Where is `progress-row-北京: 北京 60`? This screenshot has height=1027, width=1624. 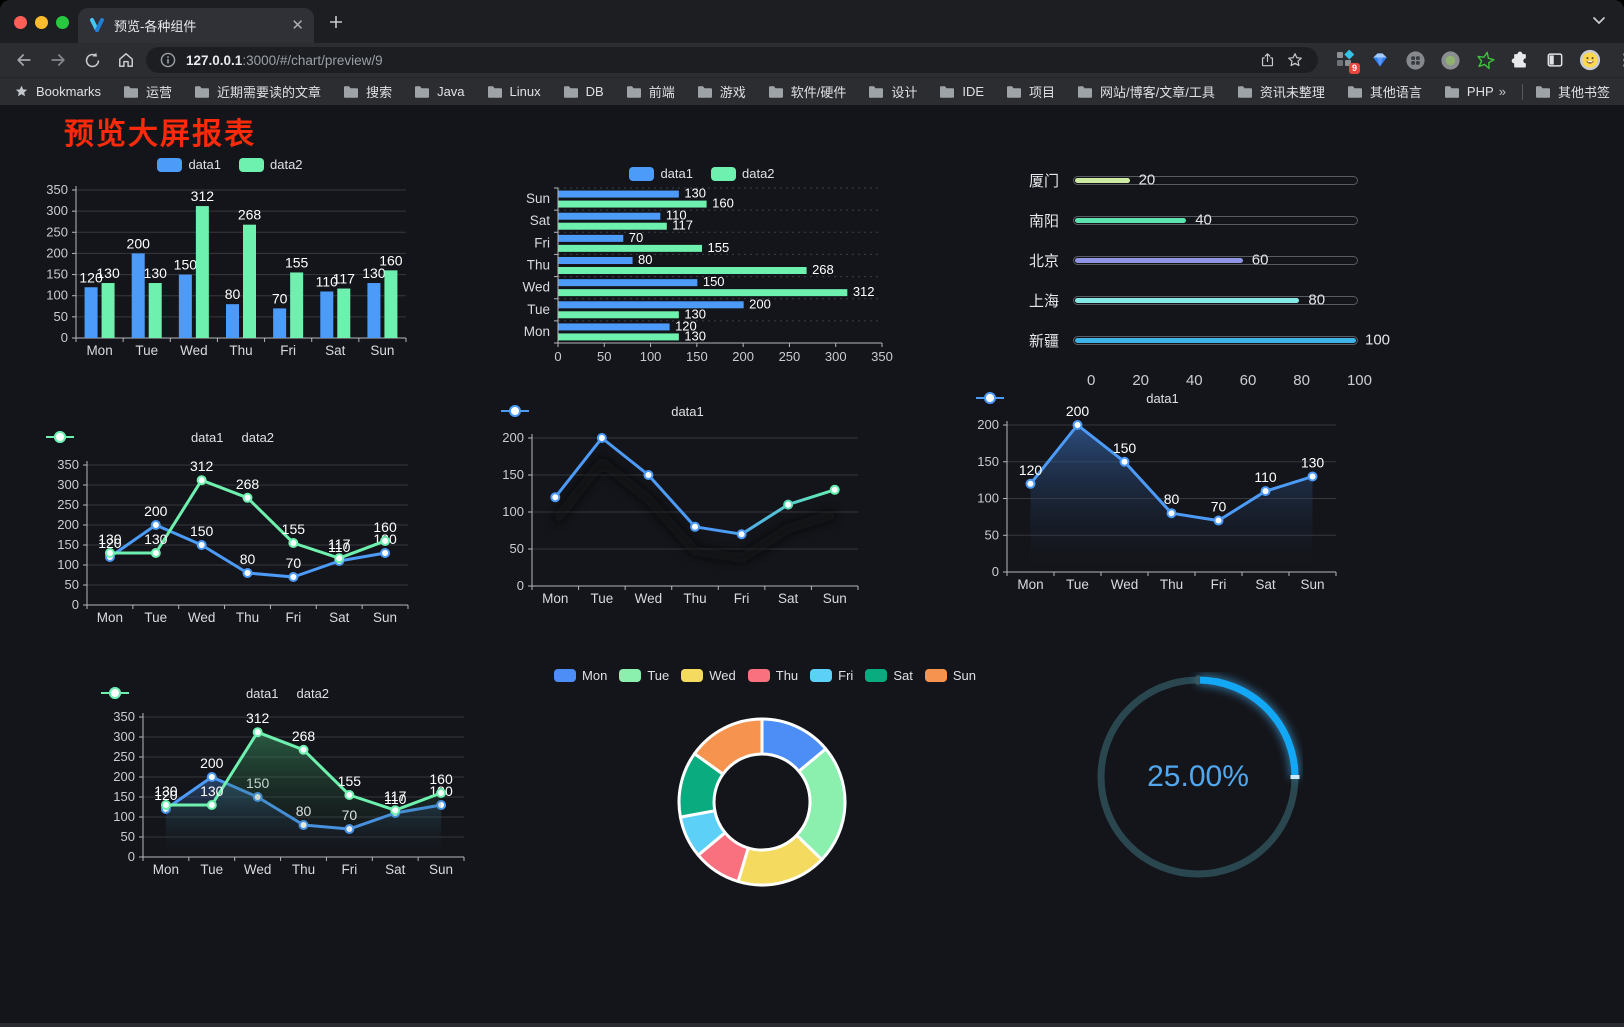
progress-row-北京: 北京 60 is located at coordinates (1195, 261).